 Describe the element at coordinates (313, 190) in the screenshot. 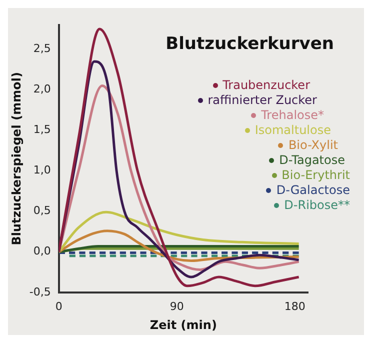

I see `legend-label: D-Galactose` at that location.